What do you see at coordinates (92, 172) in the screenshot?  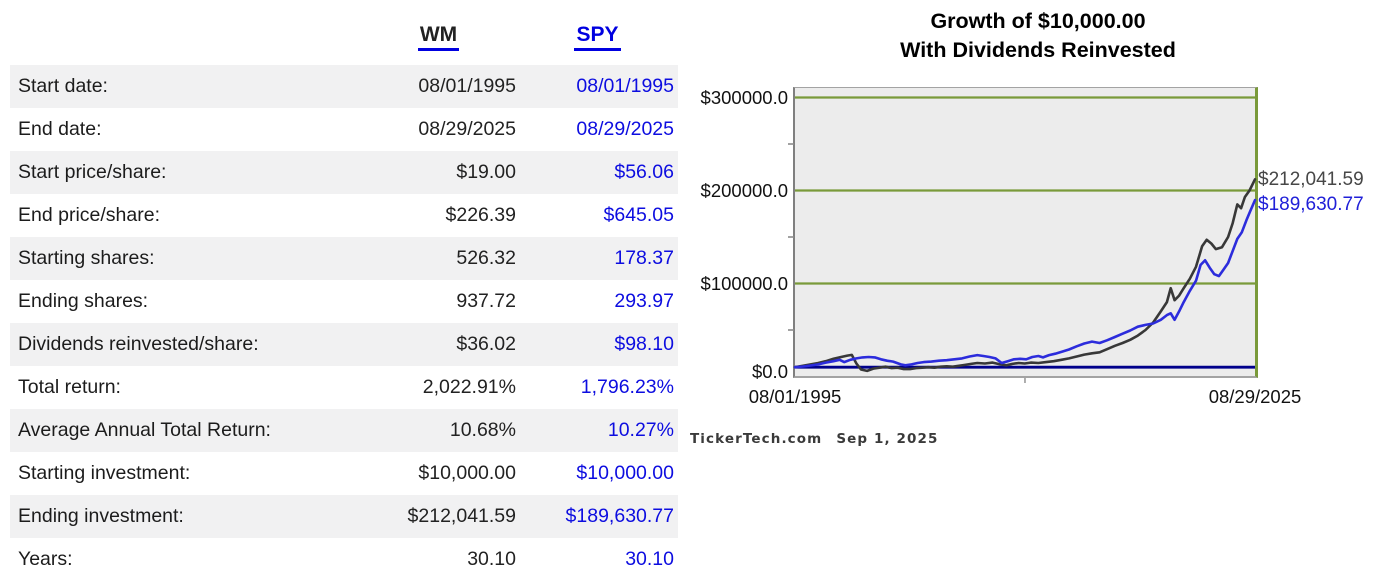 I see `row-label: Start price/share:` at bounding box center [92, 172].